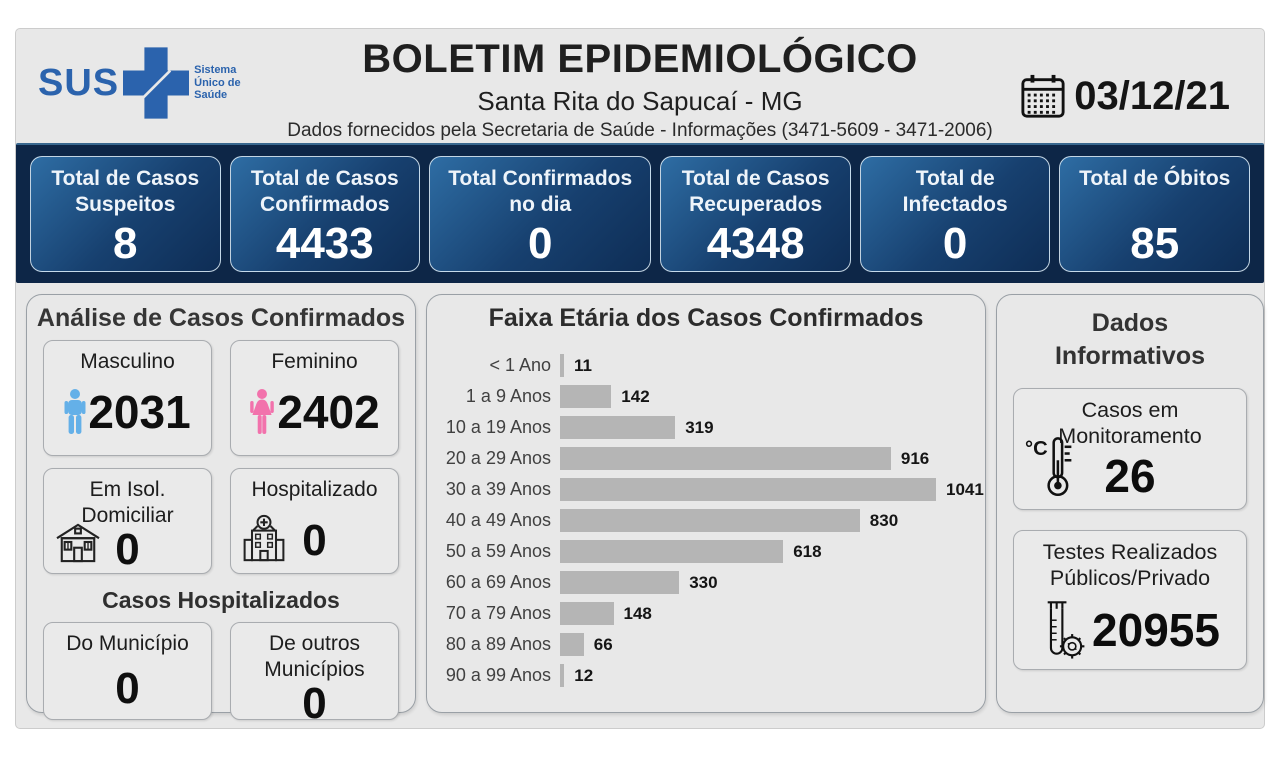 The image size is (1280, 759). I want to click on stat-card-infectados: Total de Infectados 0, so click(955, 214).